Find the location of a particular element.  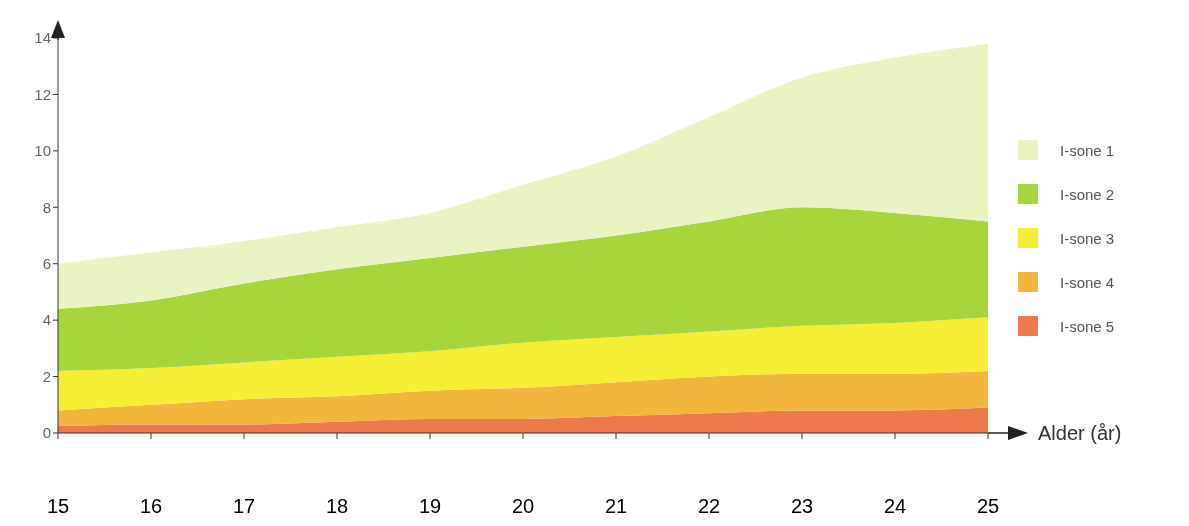

x-axis-title: Alder (år) is located at coordinates (1080, 433).